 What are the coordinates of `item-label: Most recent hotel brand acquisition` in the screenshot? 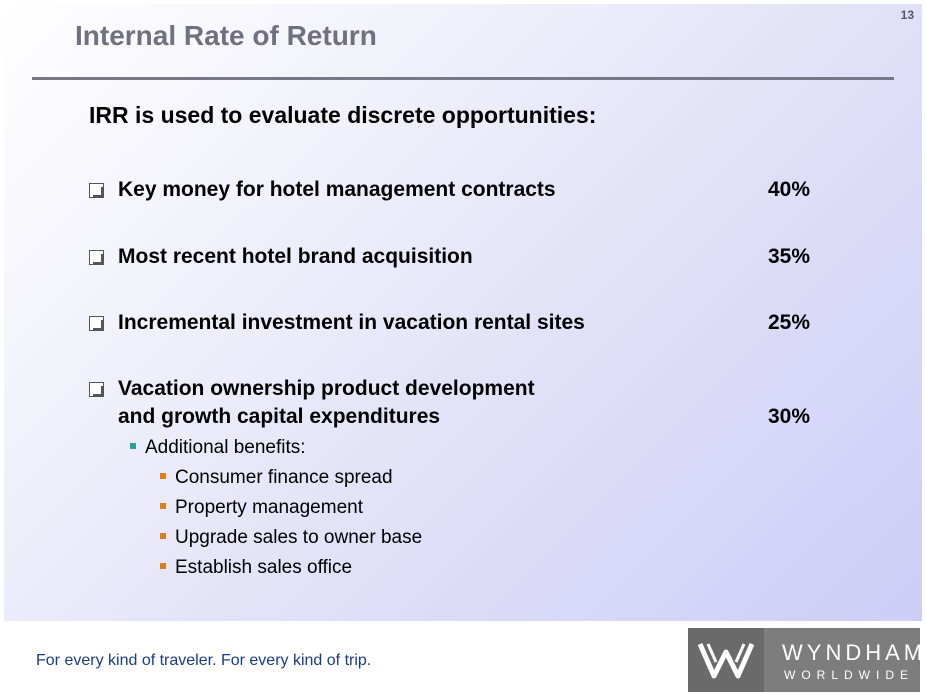 It's located at (295, 256).